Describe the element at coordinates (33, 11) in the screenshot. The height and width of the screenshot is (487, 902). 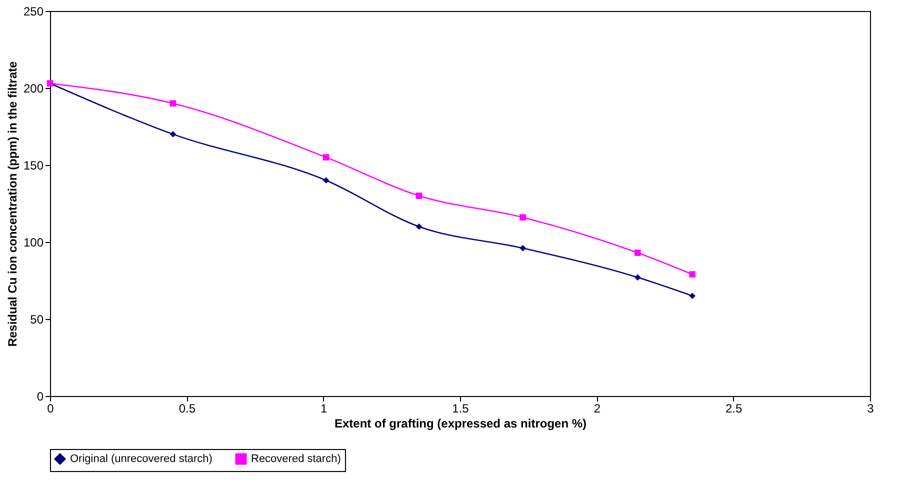
I see `y-tick-label: 250` at that location.